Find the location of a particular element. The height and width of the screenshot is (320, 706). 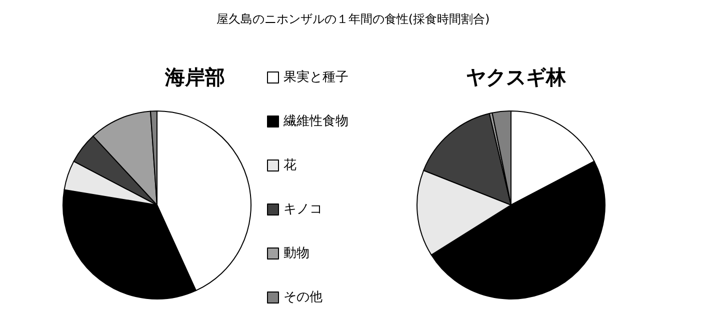

chart-title: 屋久島のニホンザルの１年間の食性(採食時間割合) is located at coordinates (353, 19).